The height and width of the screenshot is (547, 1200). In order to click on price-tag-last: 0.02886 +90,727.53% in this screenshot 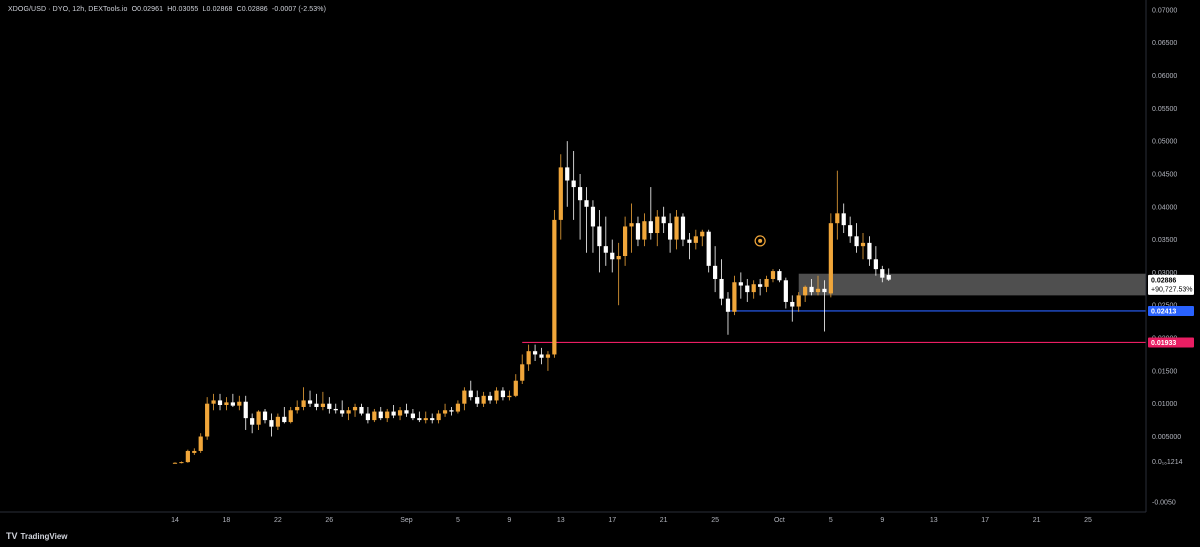, I will do `click(1171, 284)`.